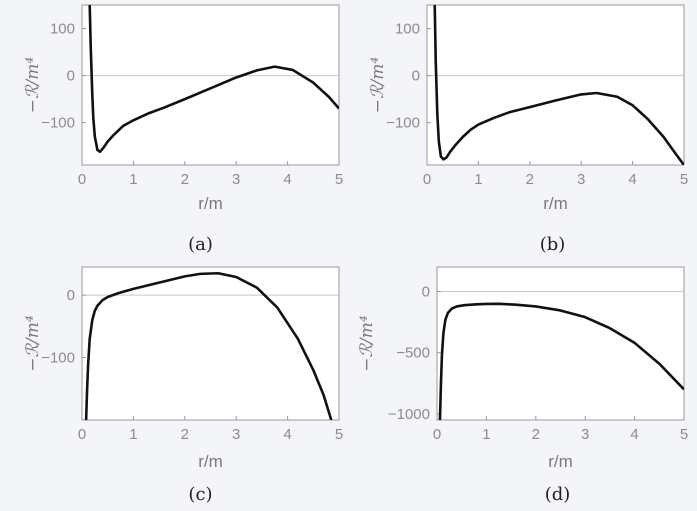  Describe the element at coordinates (553, 244) in the screenshot. I see `panel-caption: (b)` at that location.